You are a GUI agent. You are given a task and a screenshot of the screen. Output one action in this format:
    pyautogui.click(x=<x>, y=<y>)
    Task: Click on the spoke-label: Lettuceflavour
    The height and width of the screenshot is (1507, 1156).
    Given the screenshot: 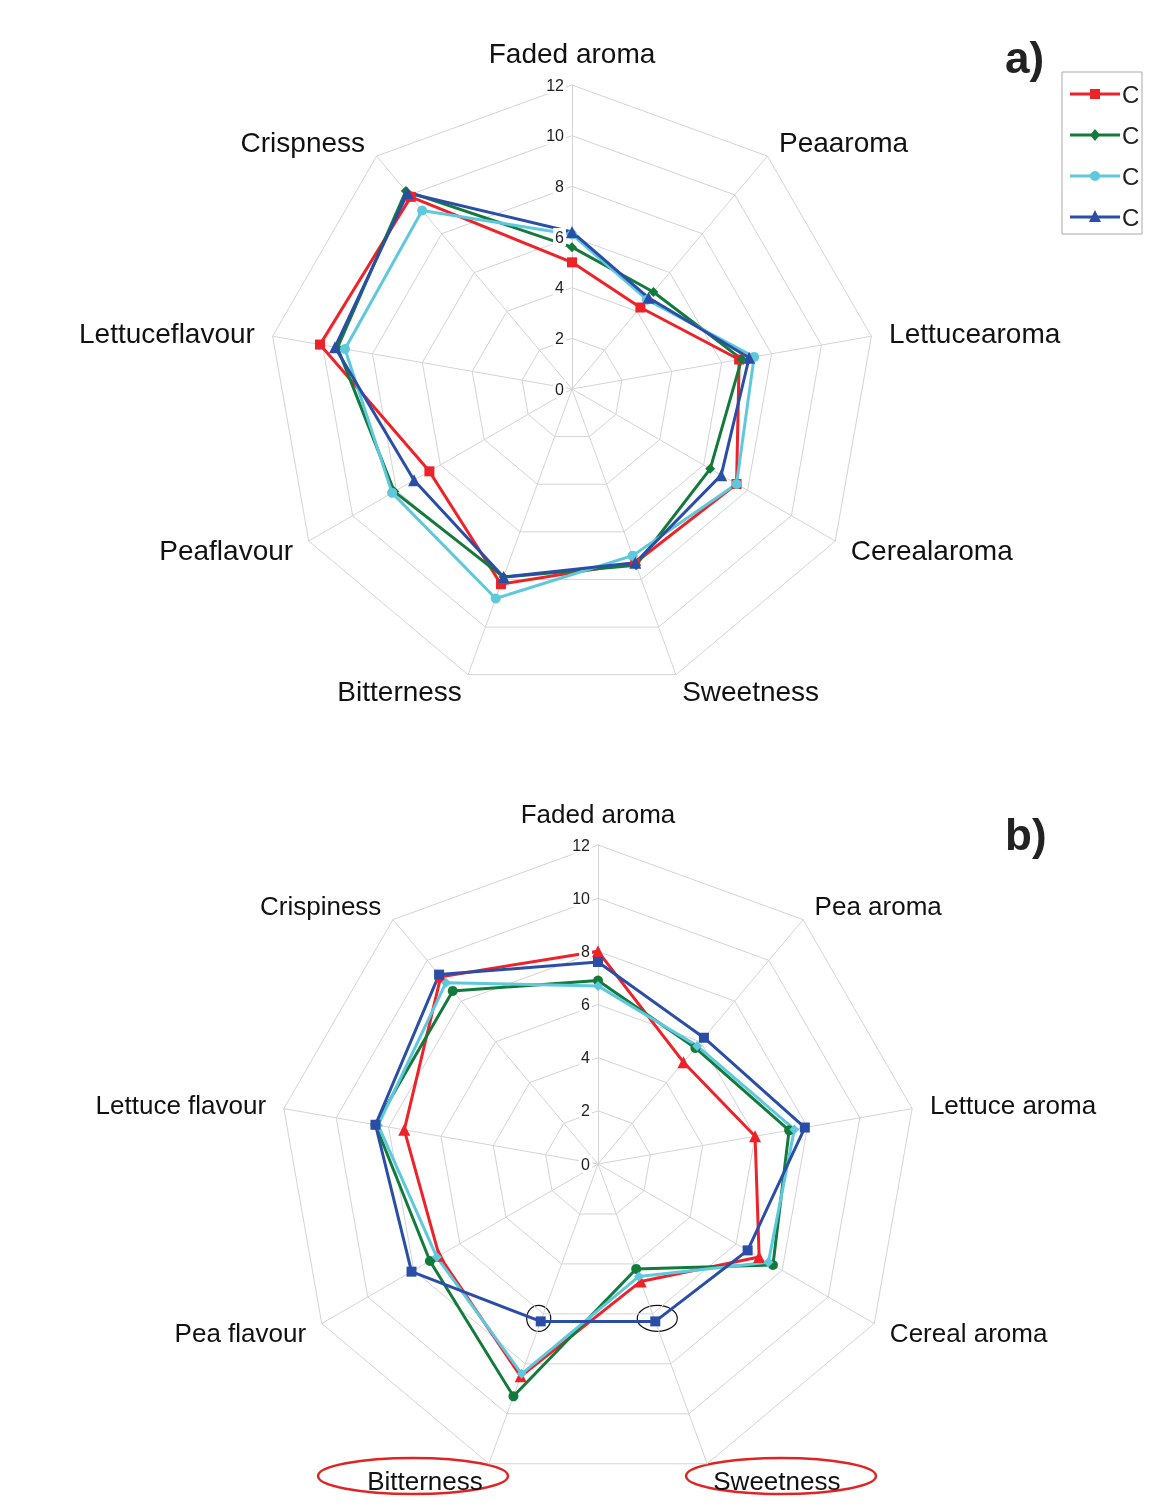 What is the action you would take?
    pyautogui.click(x=167, y=333)
    